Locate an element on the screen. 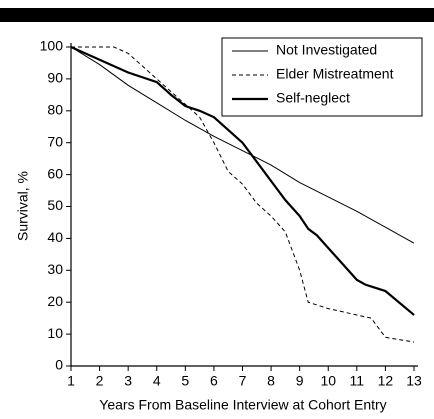 Image resolution: width=434 pixels, height=419 pixels. y-tick-label: 20 is located at coordinates (55, 301).